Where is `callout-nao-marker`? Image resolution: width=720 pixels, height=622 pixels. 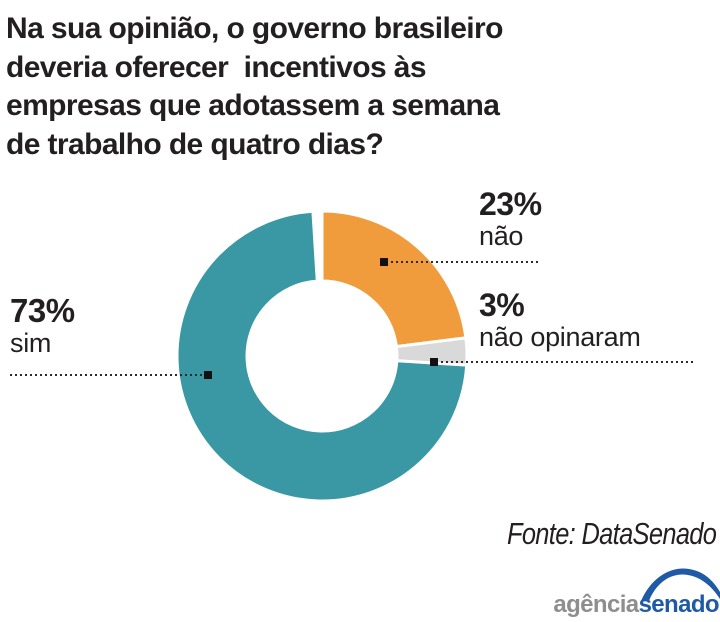
callout-nao-marker is located at coordinates (384, 262).